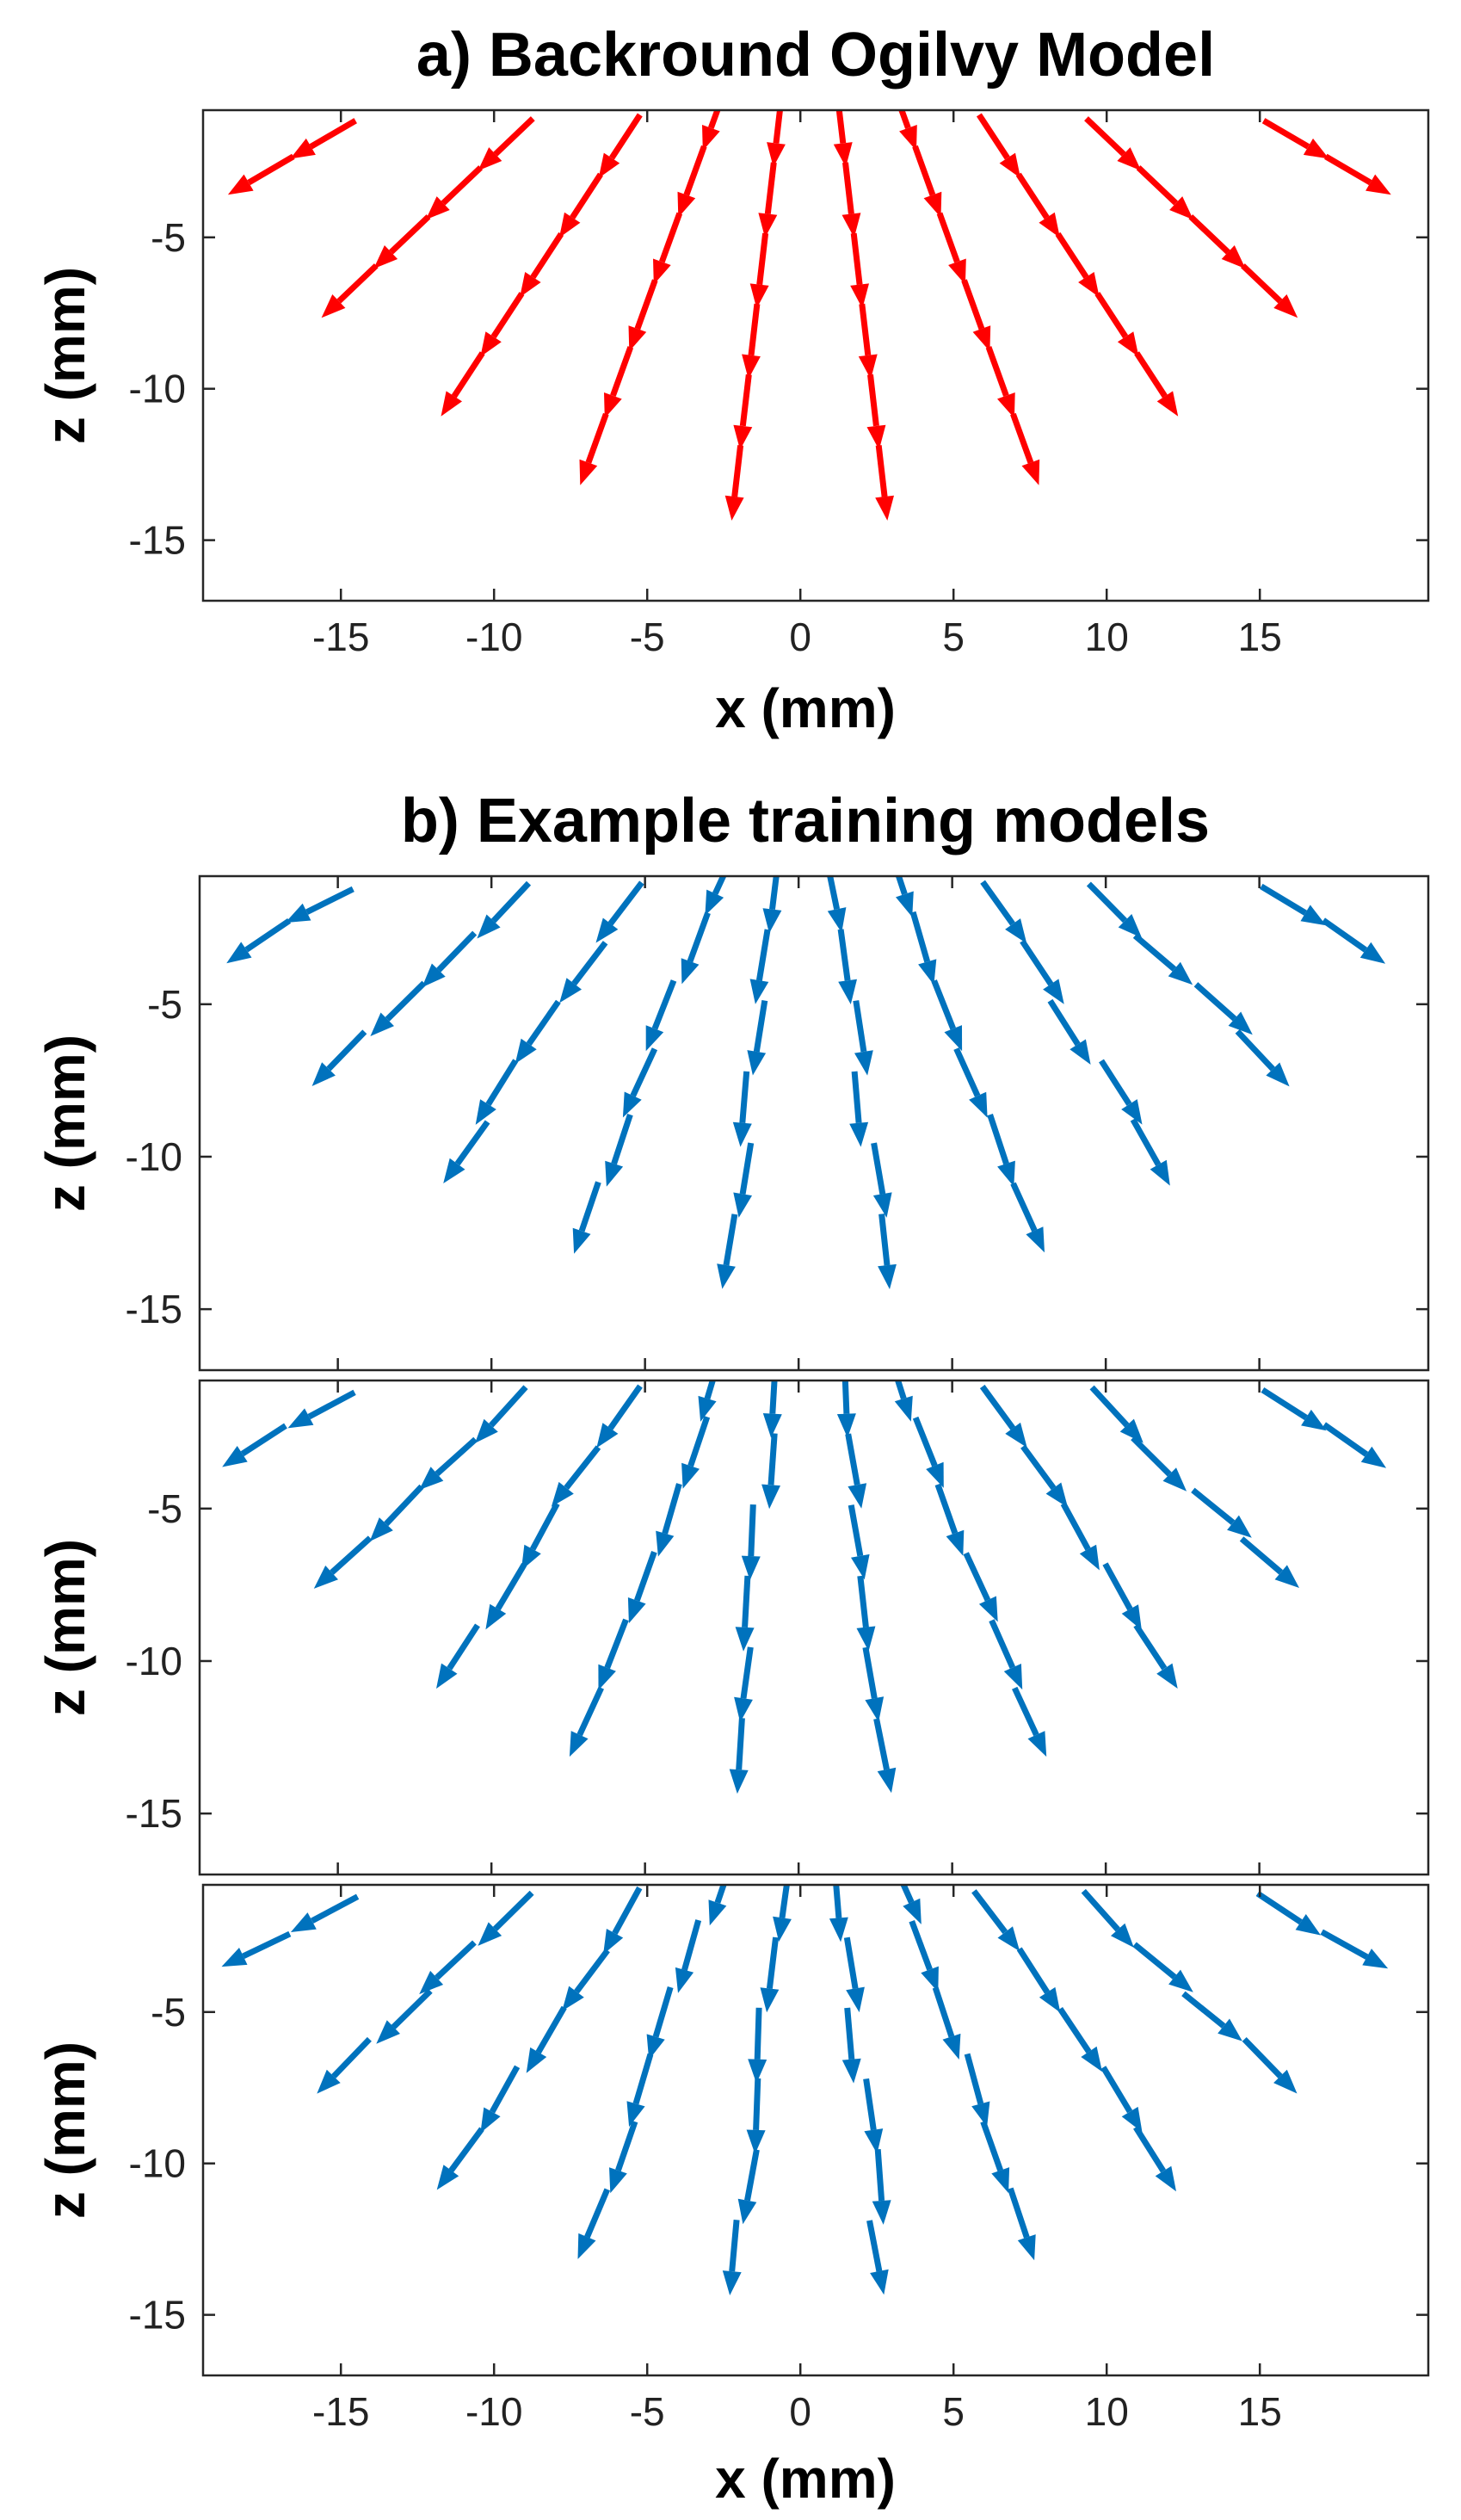 This screenshot has height=2520, width=1461. What do you see at coordinates (493, 2411) in the screenshot?
I see `x-tick-label: -10` at bounding box center [493, 2411].